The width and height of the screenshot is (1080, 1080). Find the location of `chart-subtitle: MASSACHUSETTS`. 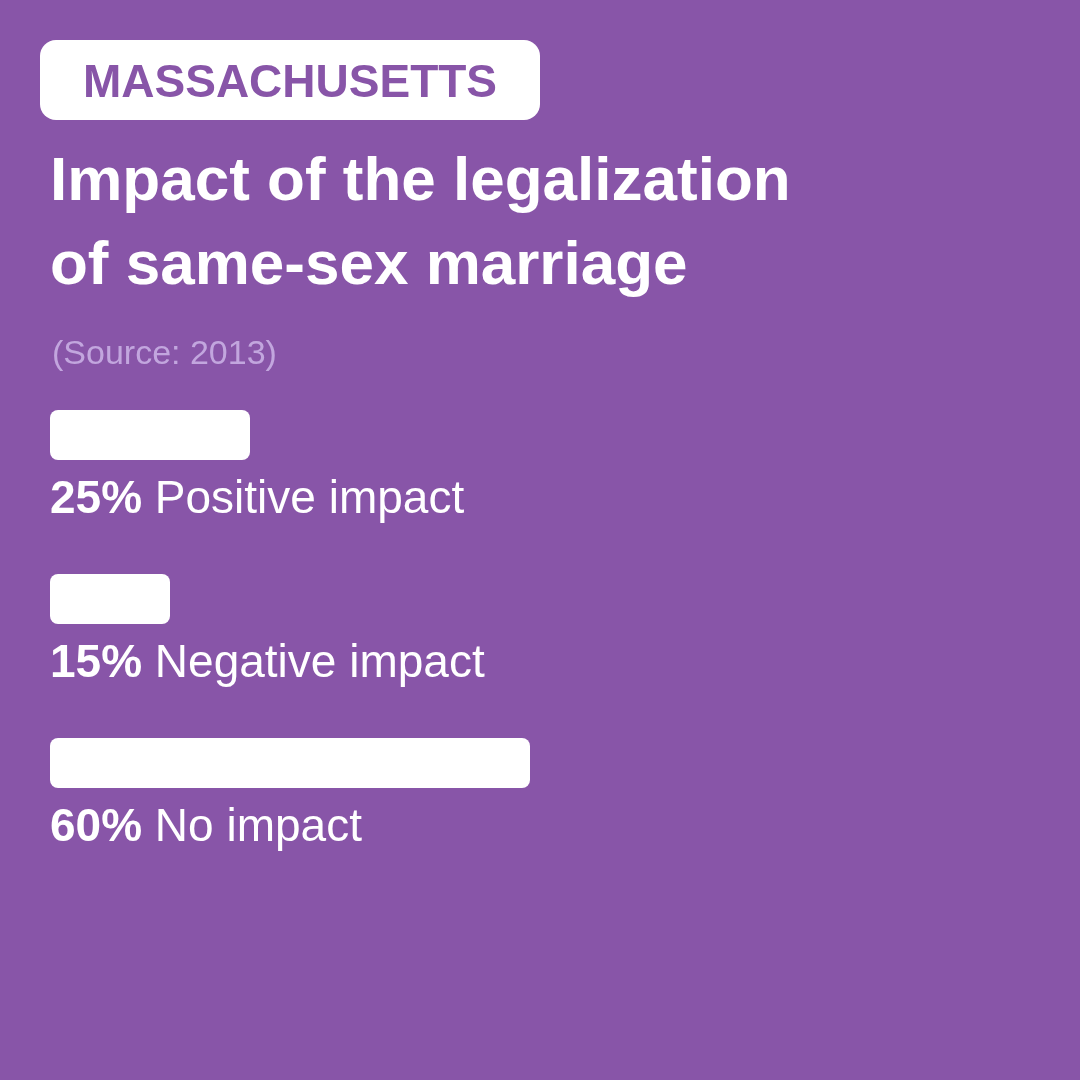

chart-subtitle: MASSACHUSETTS is located at coordinates (290, 81).